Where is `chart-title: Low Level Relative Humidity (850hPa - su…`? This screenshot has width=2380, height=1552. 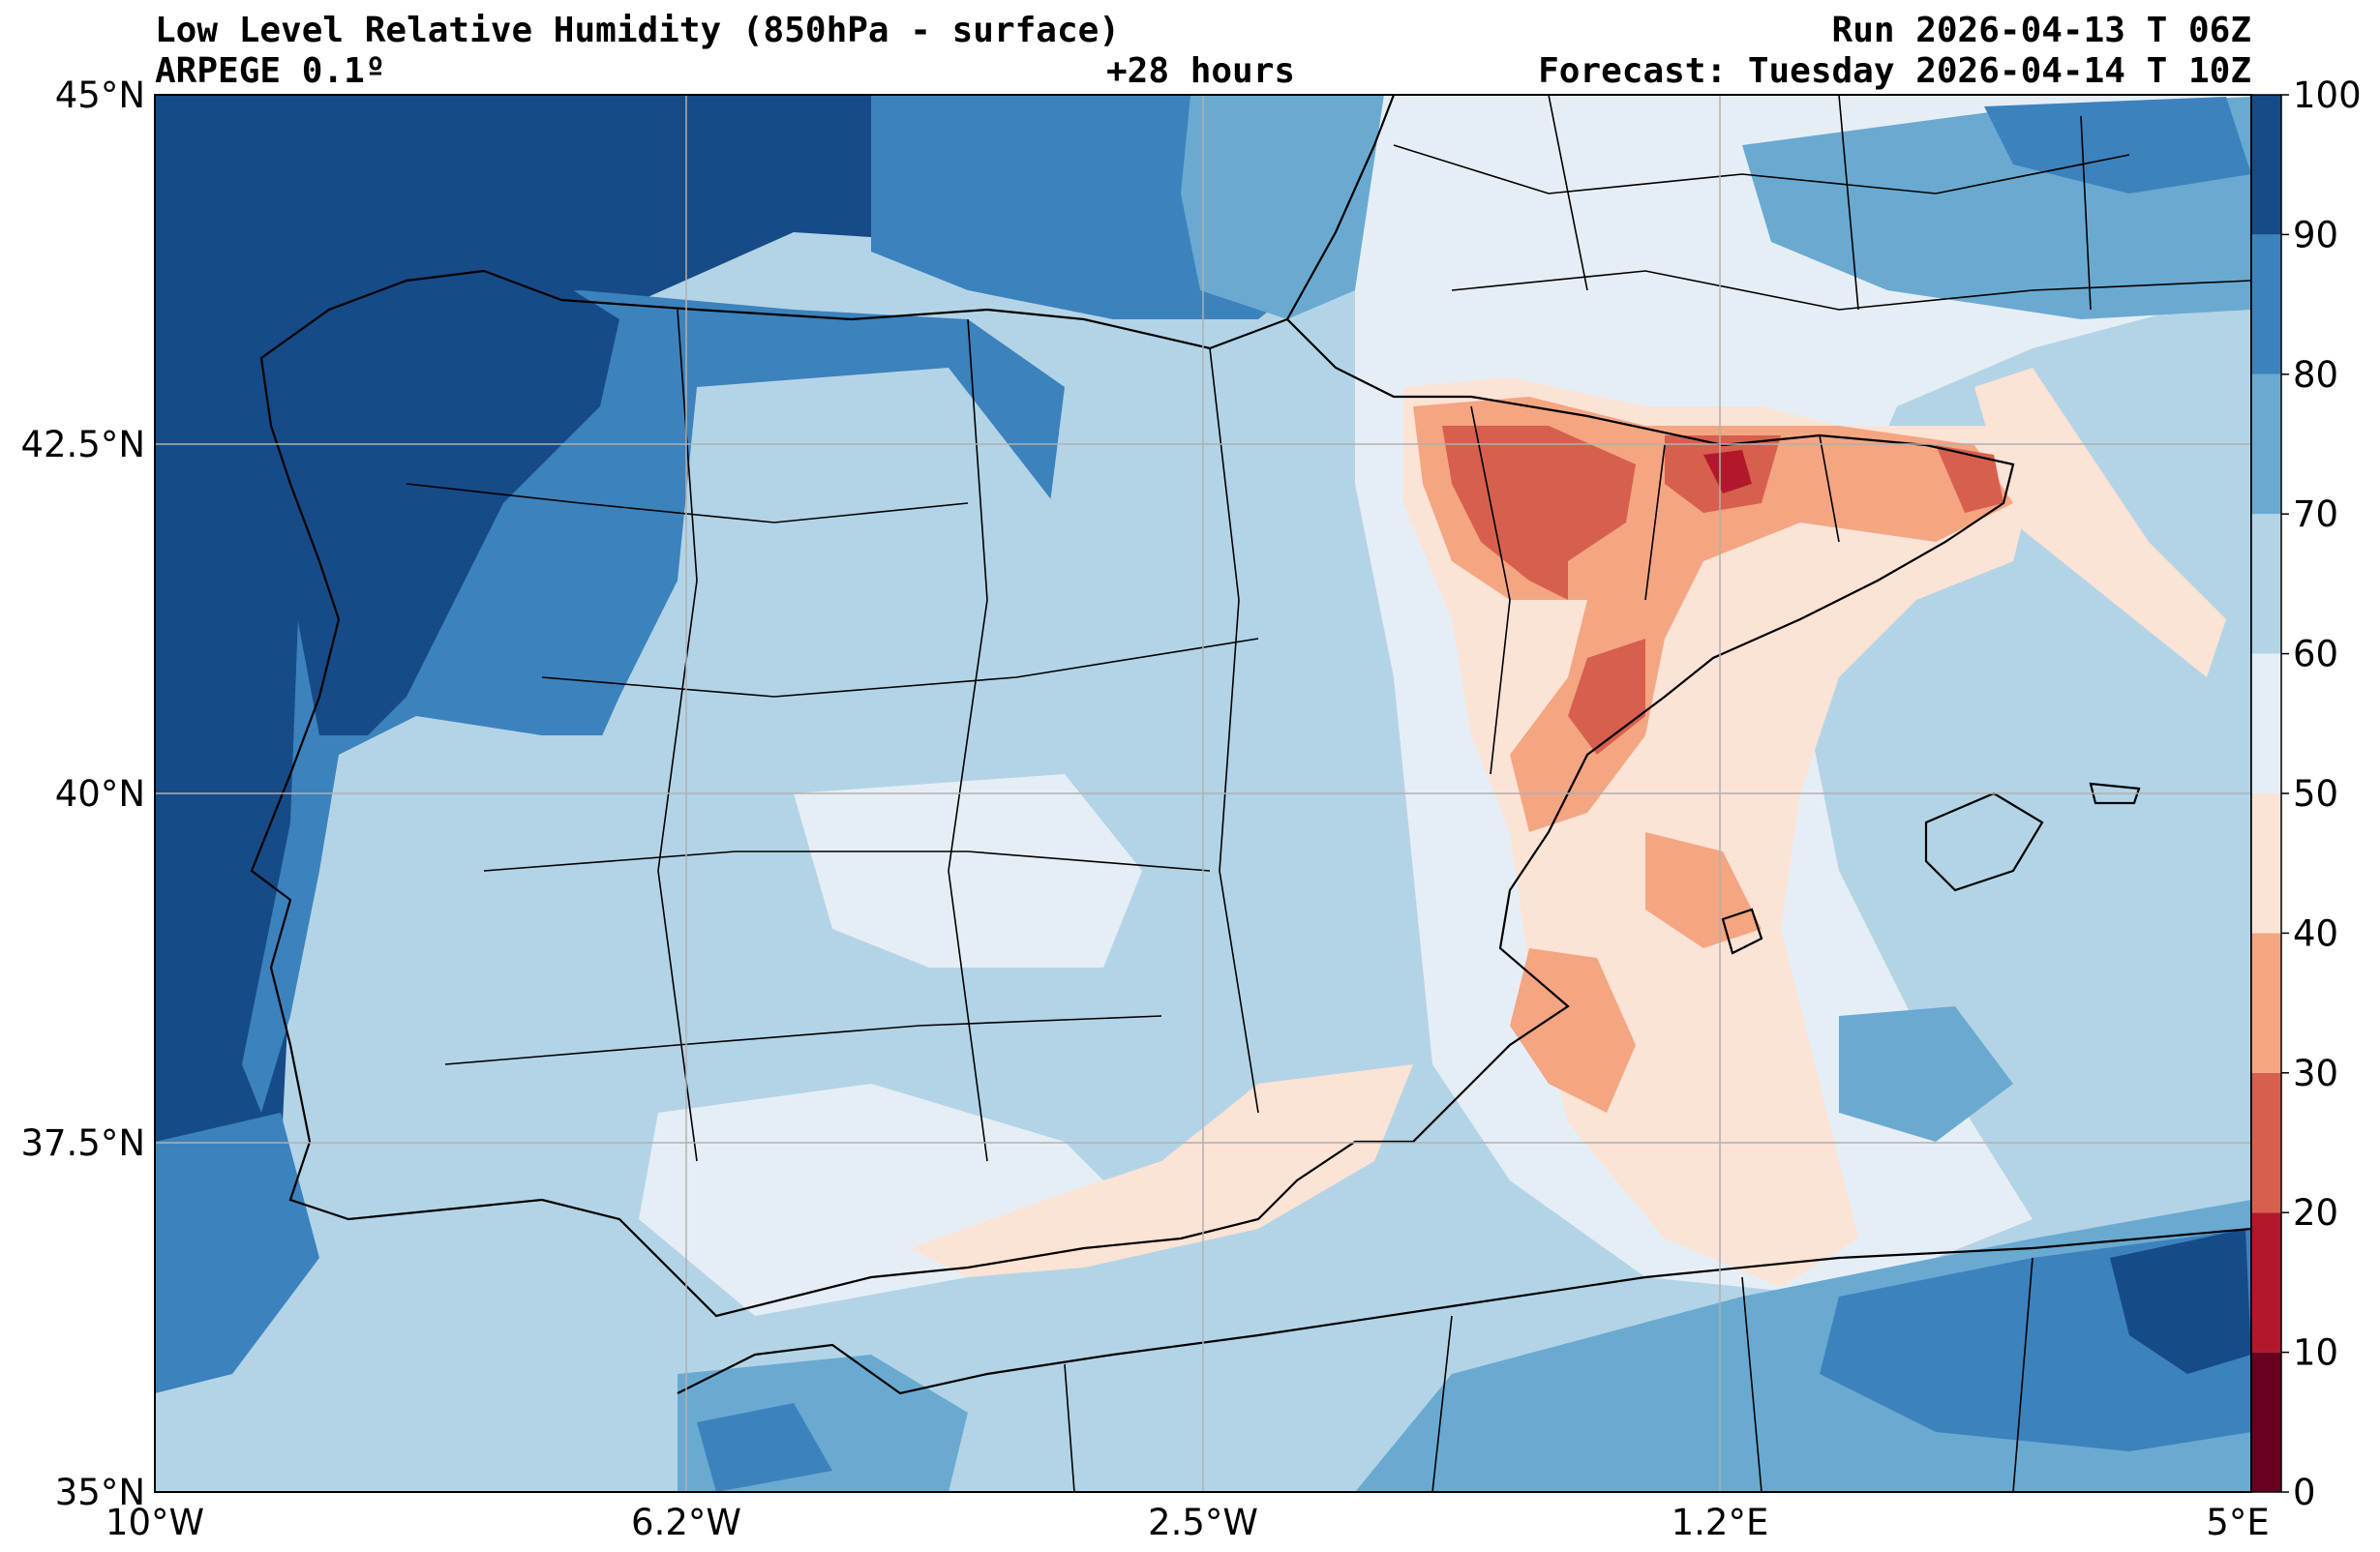 chart-title: Low Level Relative Humidity (850hPa - su… is located at coordinates (637, 31).